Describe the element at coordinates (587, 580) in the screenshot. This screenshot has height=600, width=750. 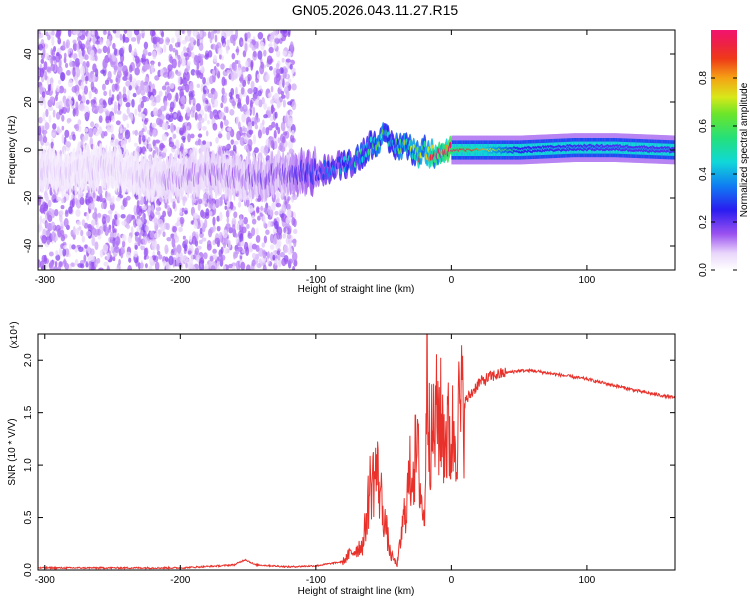
I see `snr-x-tick-label: 100` at that location.